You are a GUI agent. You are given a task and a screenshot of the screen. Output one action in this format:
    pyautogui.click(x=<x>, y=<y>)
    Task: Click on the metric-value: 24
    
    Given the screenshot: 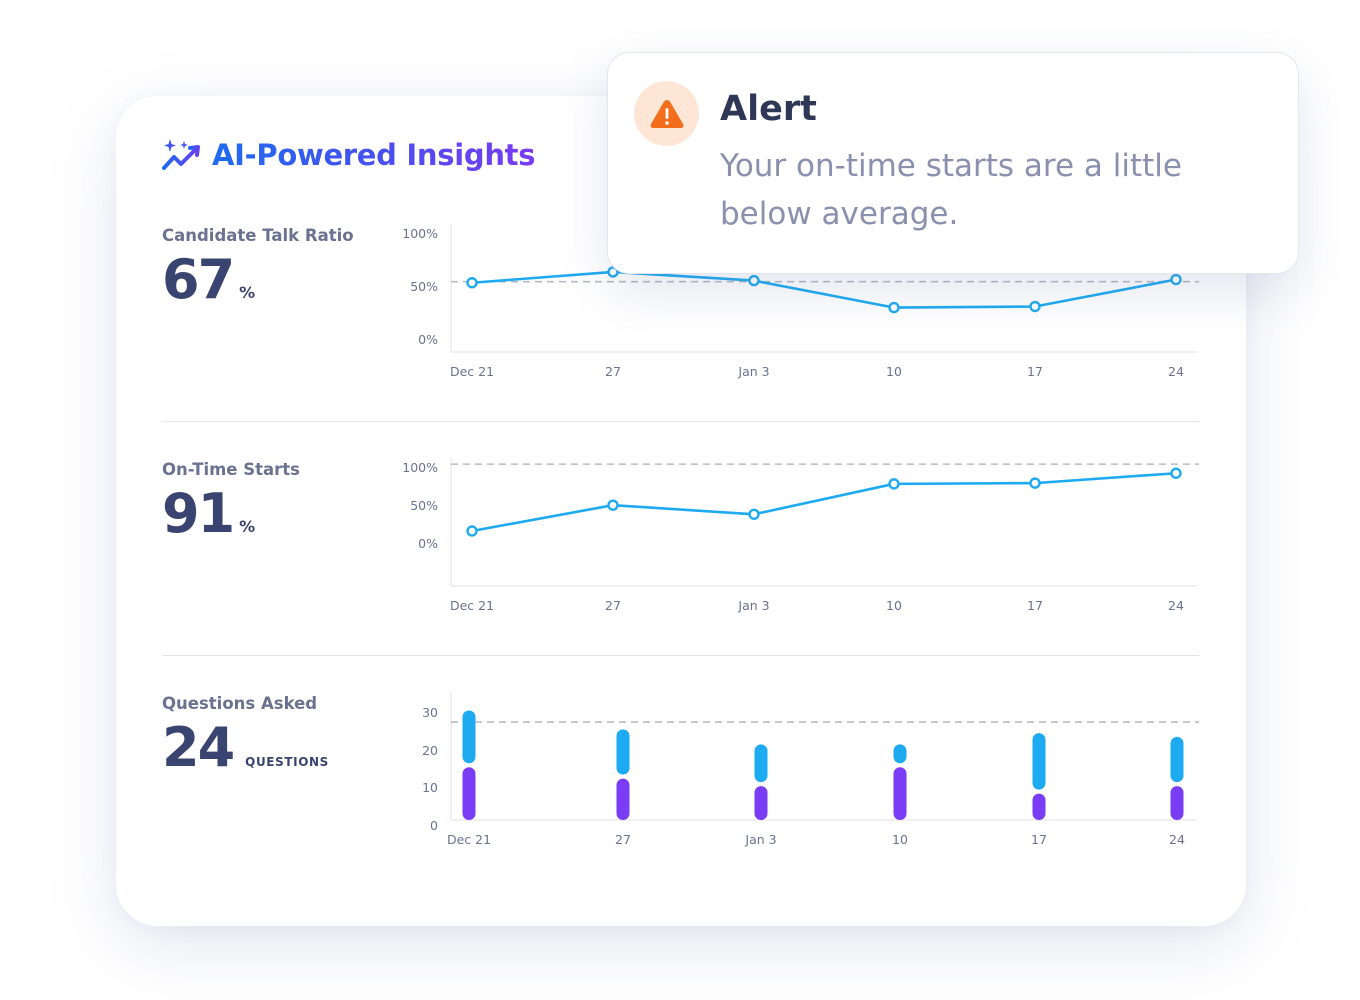 What is the action you would take?
    pyautogui.click(x=198, y=747)
    